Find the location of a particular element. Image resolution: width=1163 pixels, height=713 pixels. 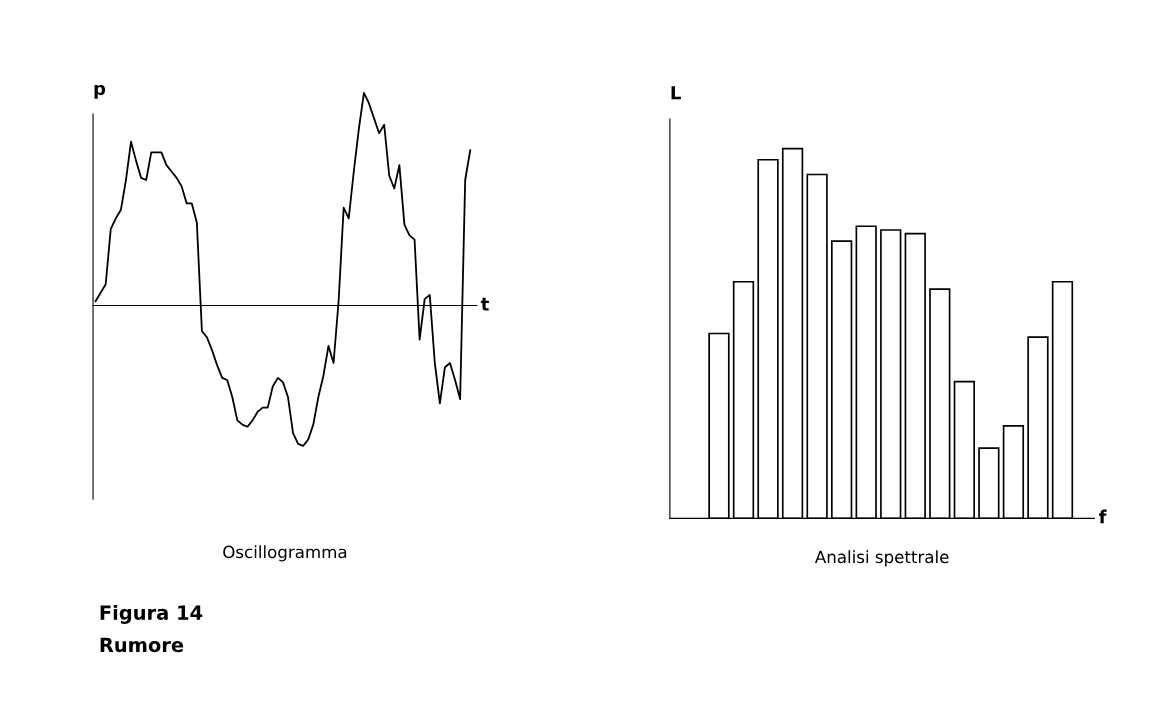

text: Rumore is located at coordinates (142, 645).